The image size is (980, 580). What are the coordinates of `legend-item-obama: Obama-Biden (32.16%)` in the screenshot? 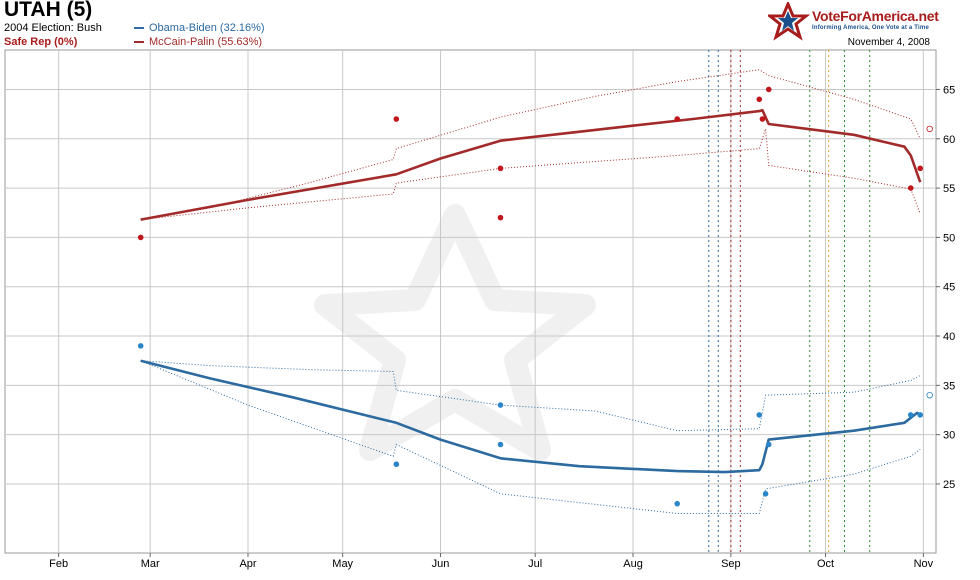 It's located at (199, 28).